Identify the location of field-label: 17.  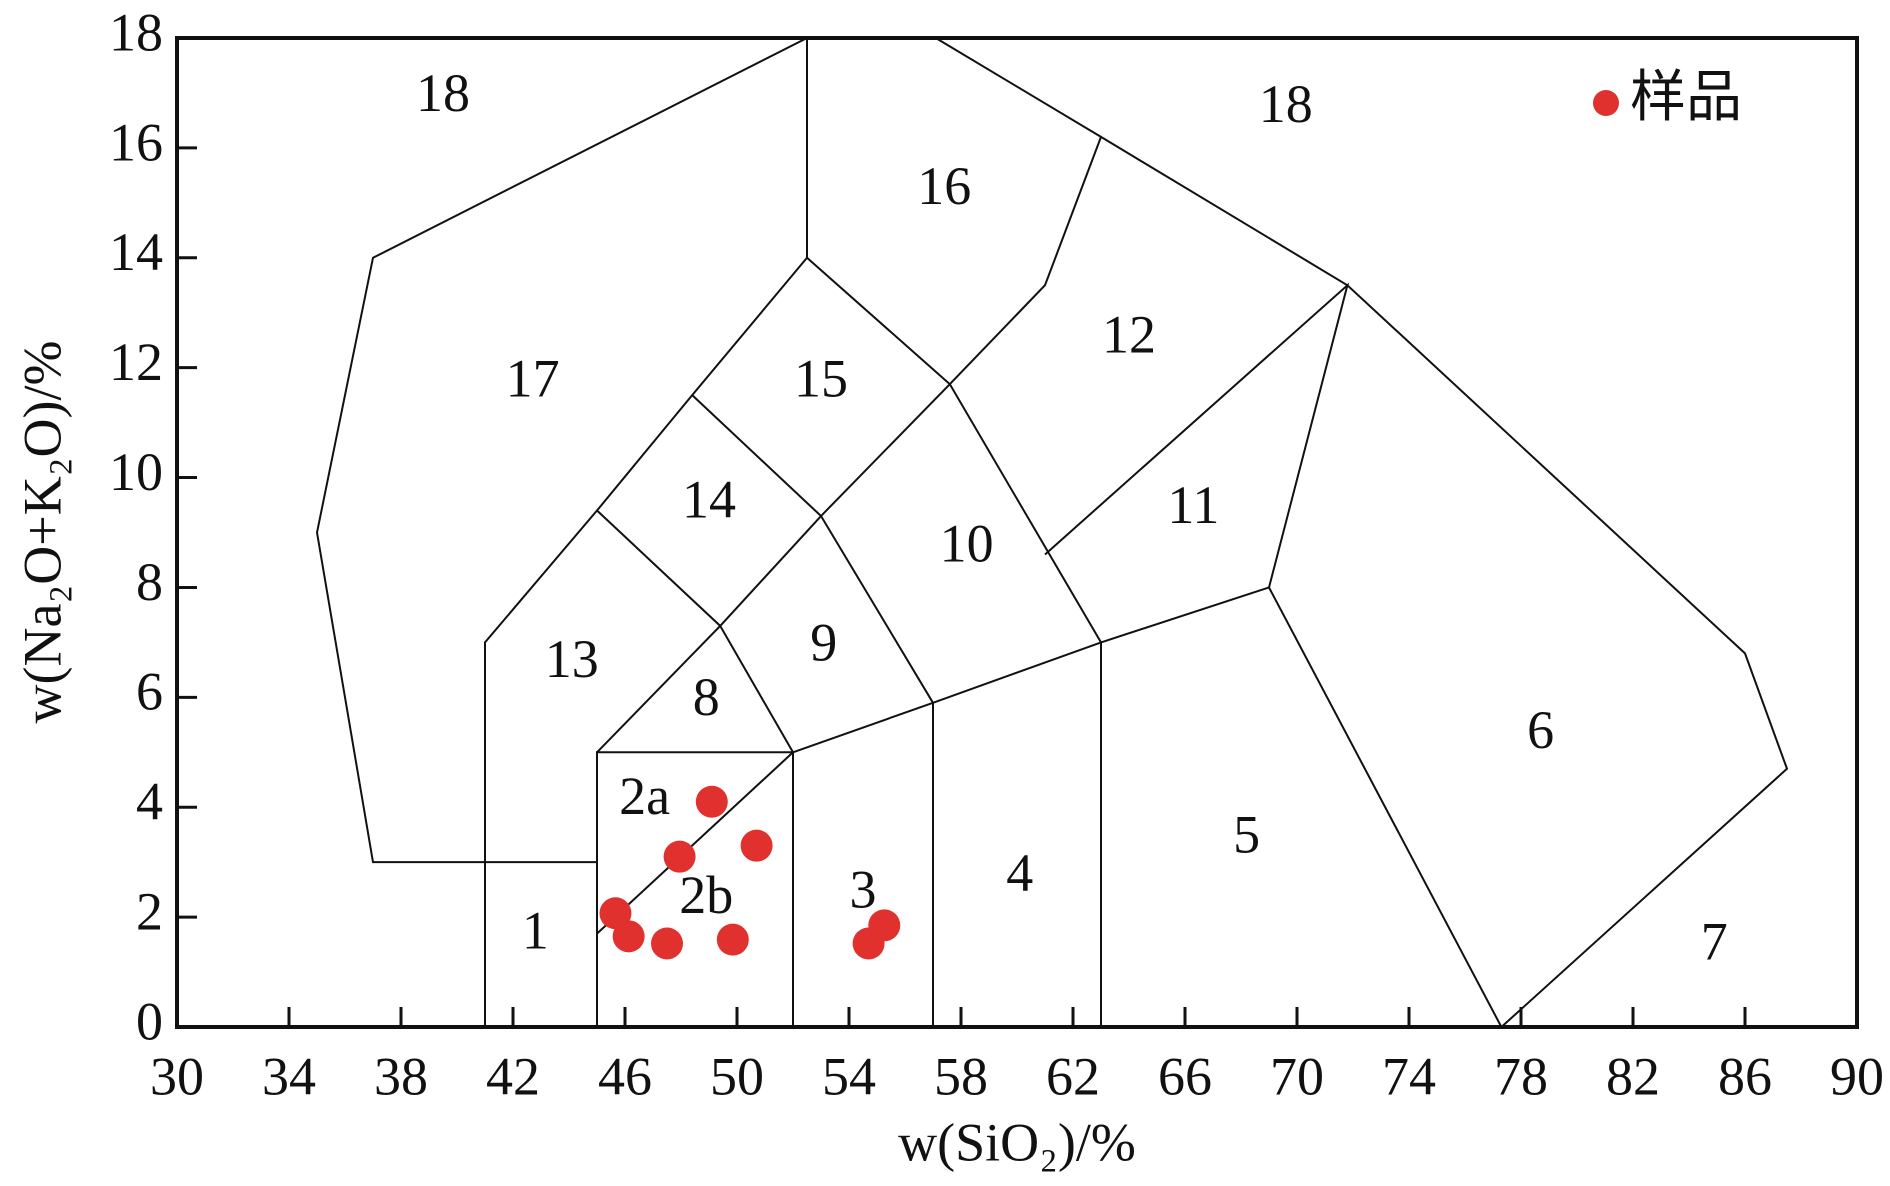
(533, 379).